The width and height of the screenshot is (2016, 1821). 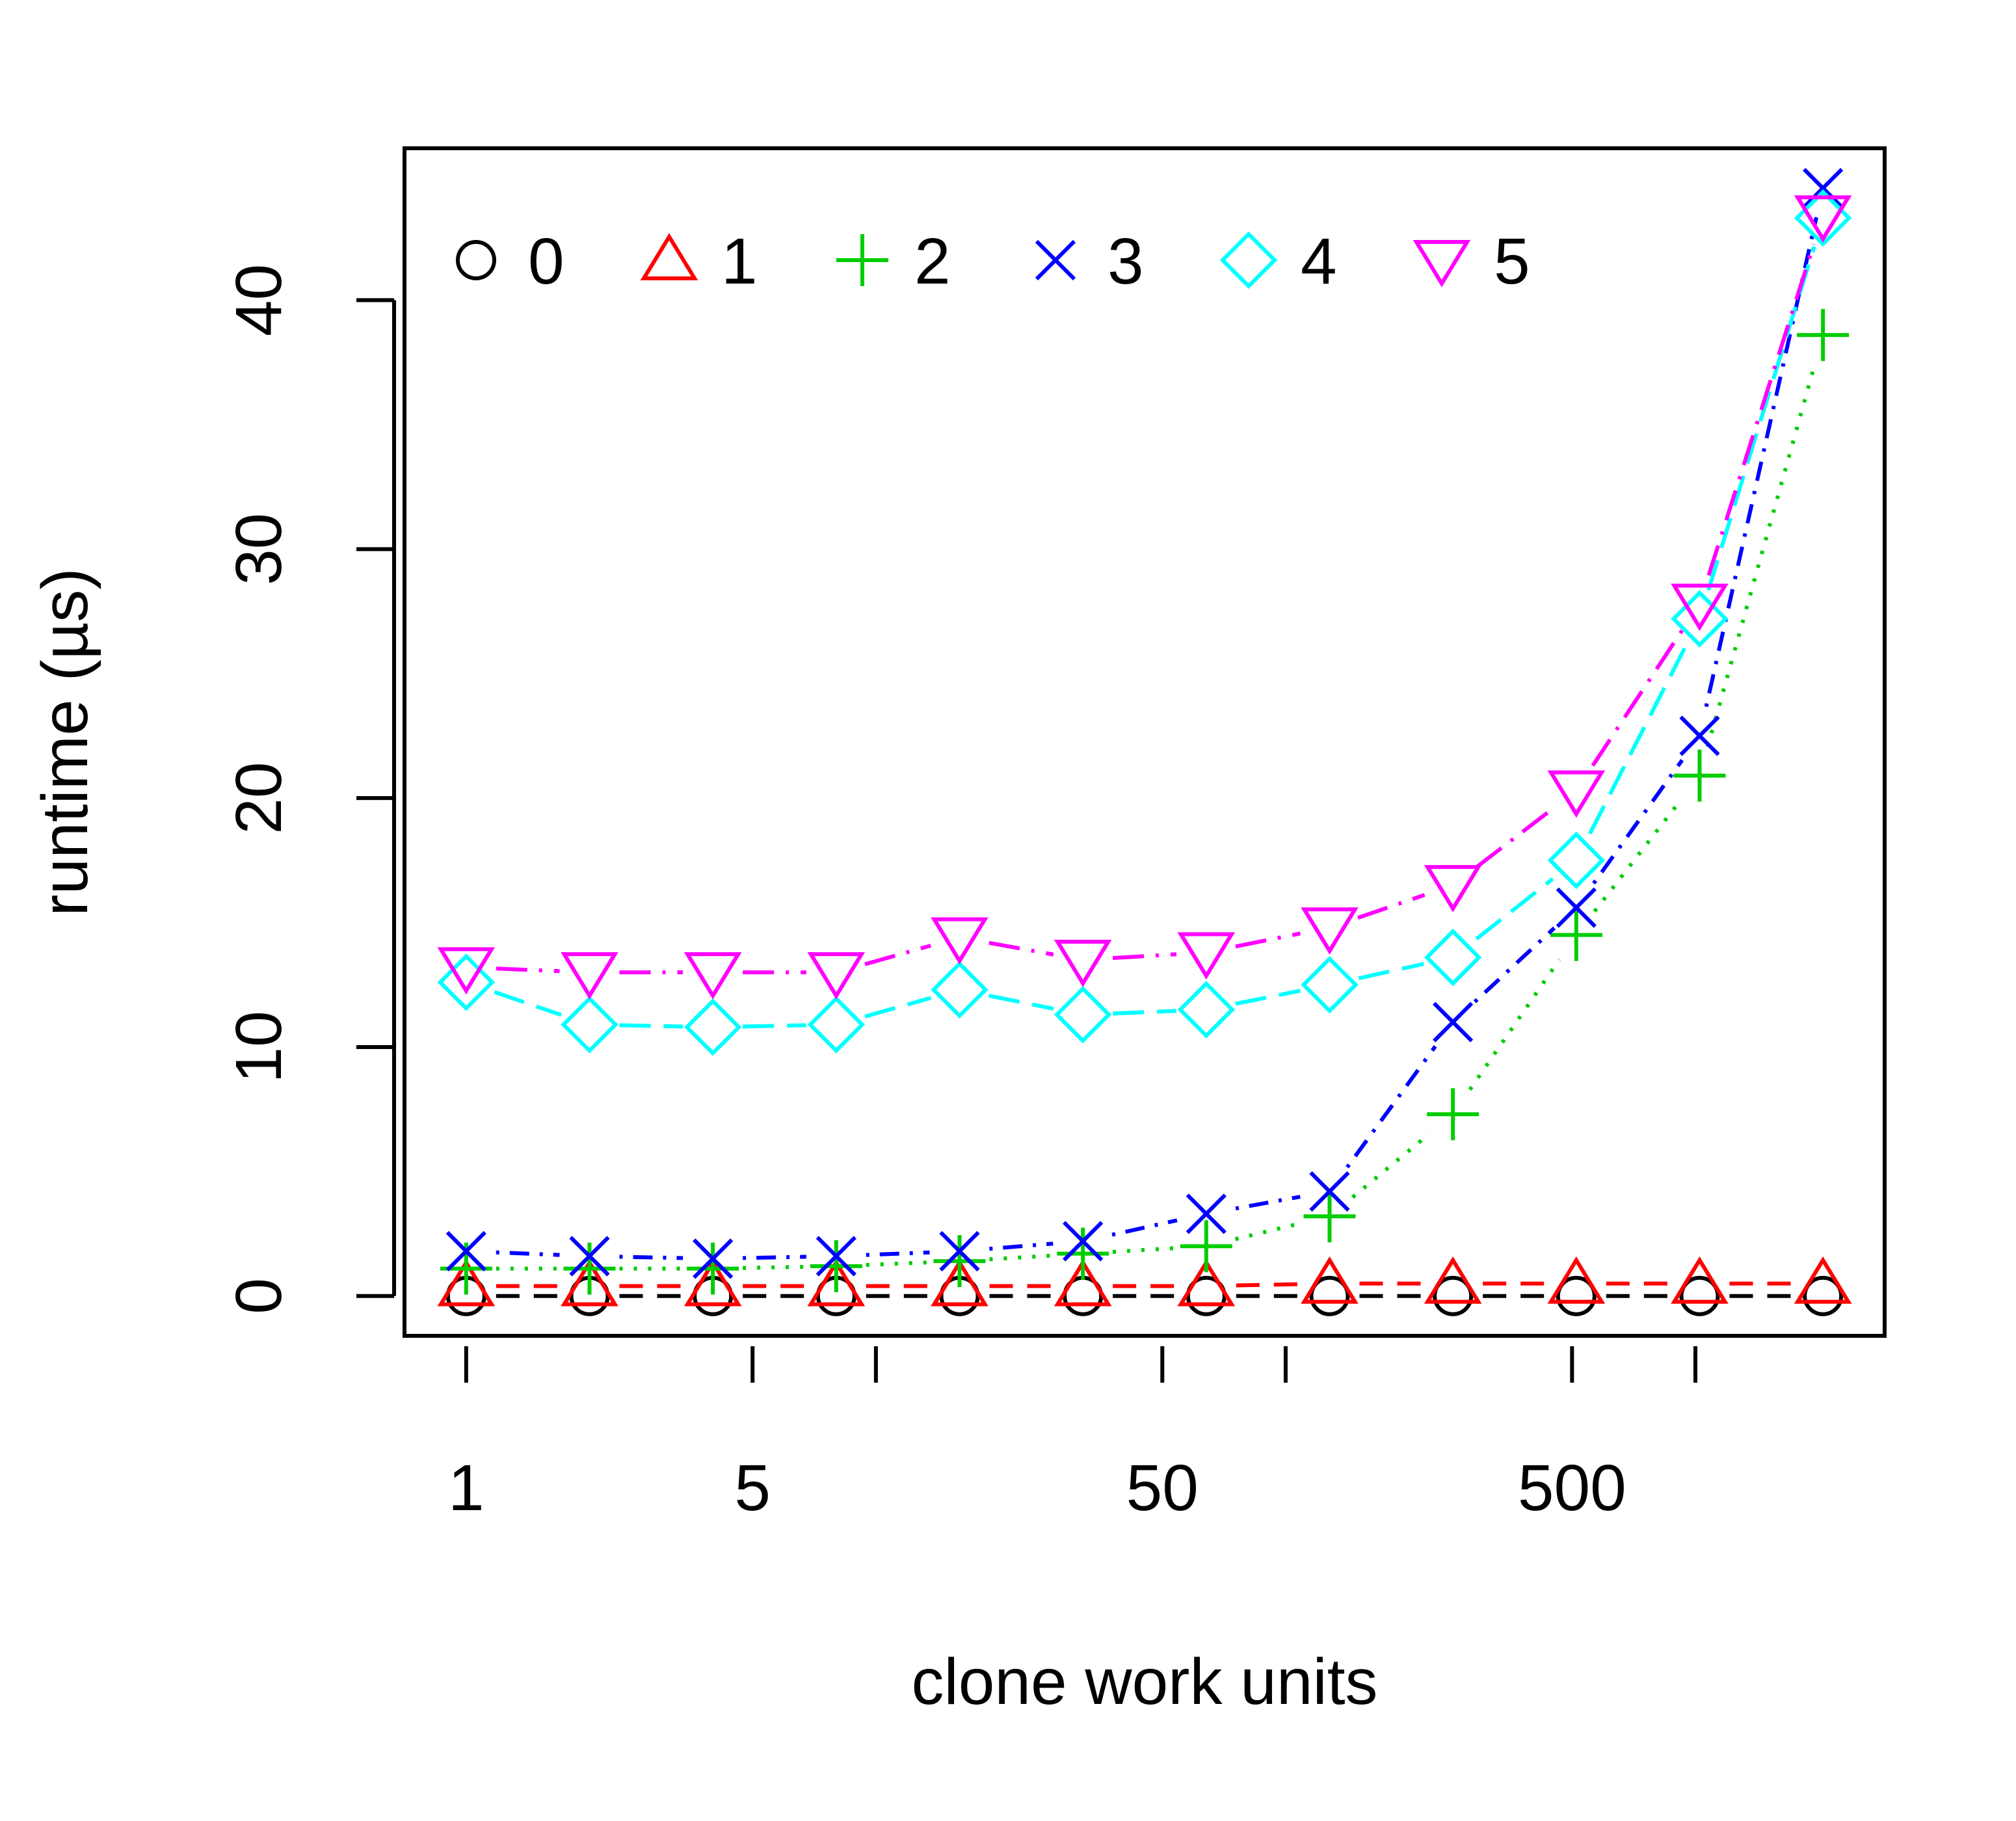 I want to click on y-axis-label: runtime (µs), so click(x=65, y=742).